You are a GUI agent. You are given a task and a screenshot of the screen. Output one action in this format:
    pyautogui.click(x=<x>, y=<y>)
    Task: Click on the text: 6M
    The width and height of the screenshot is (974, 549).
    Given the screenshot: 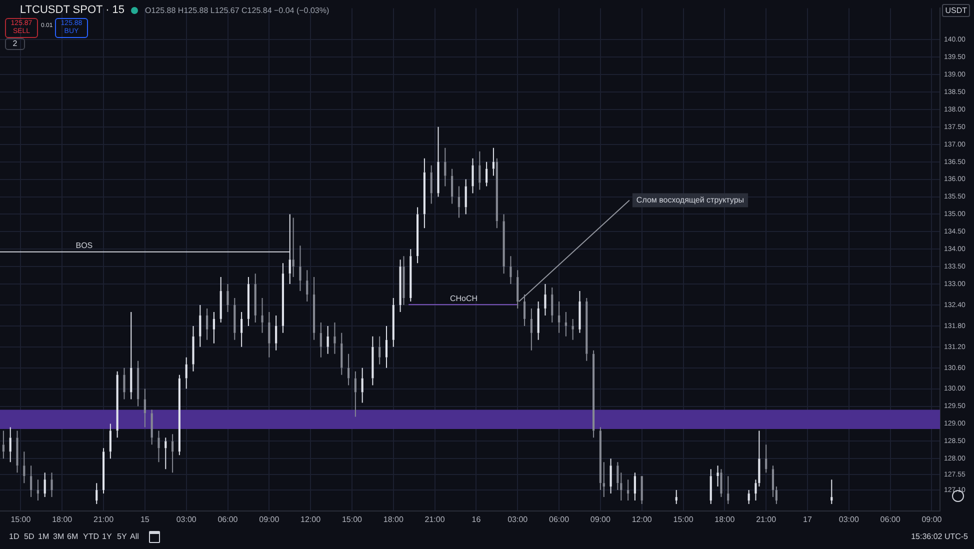 What is the action you would take?
    pyautogui.click(x=72, y=536)
    